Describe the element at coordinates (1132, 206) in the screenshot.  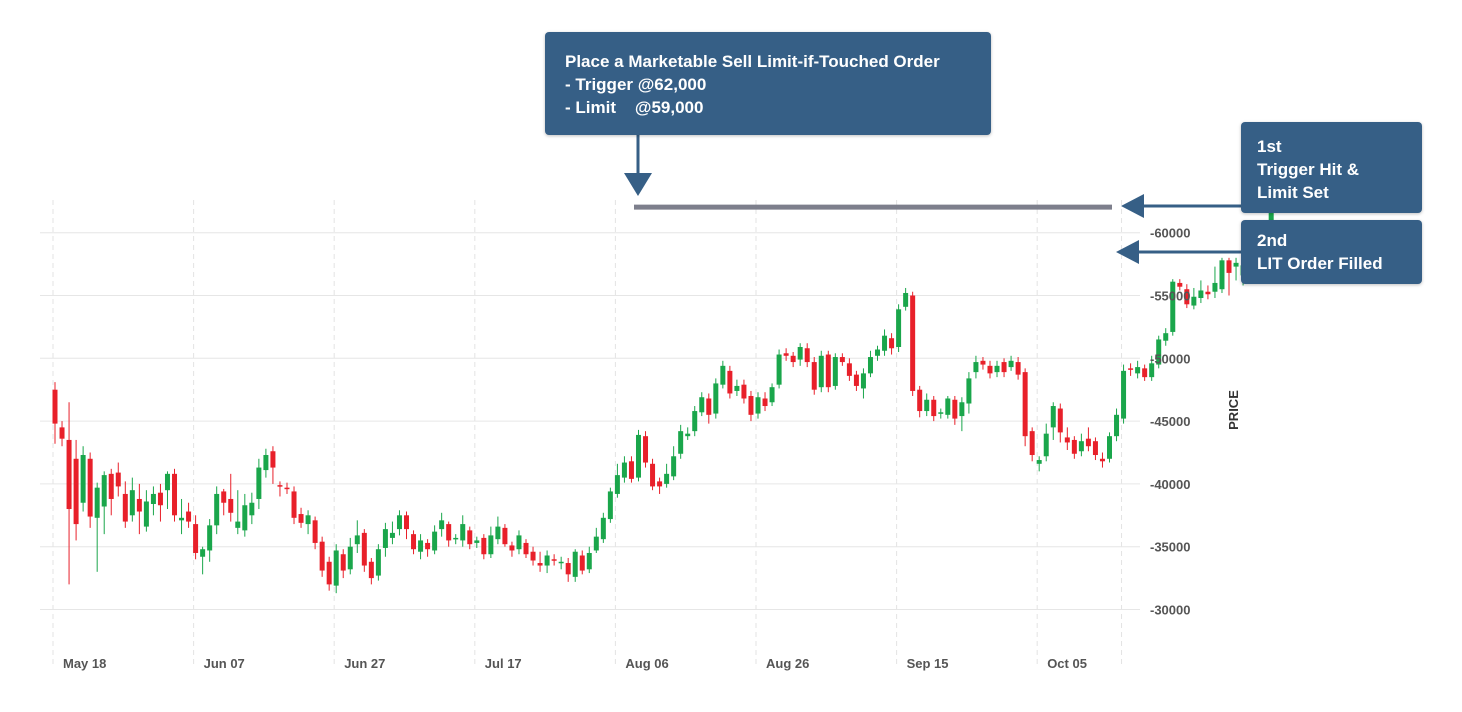
I see `trigger-arrow-head` at that location.